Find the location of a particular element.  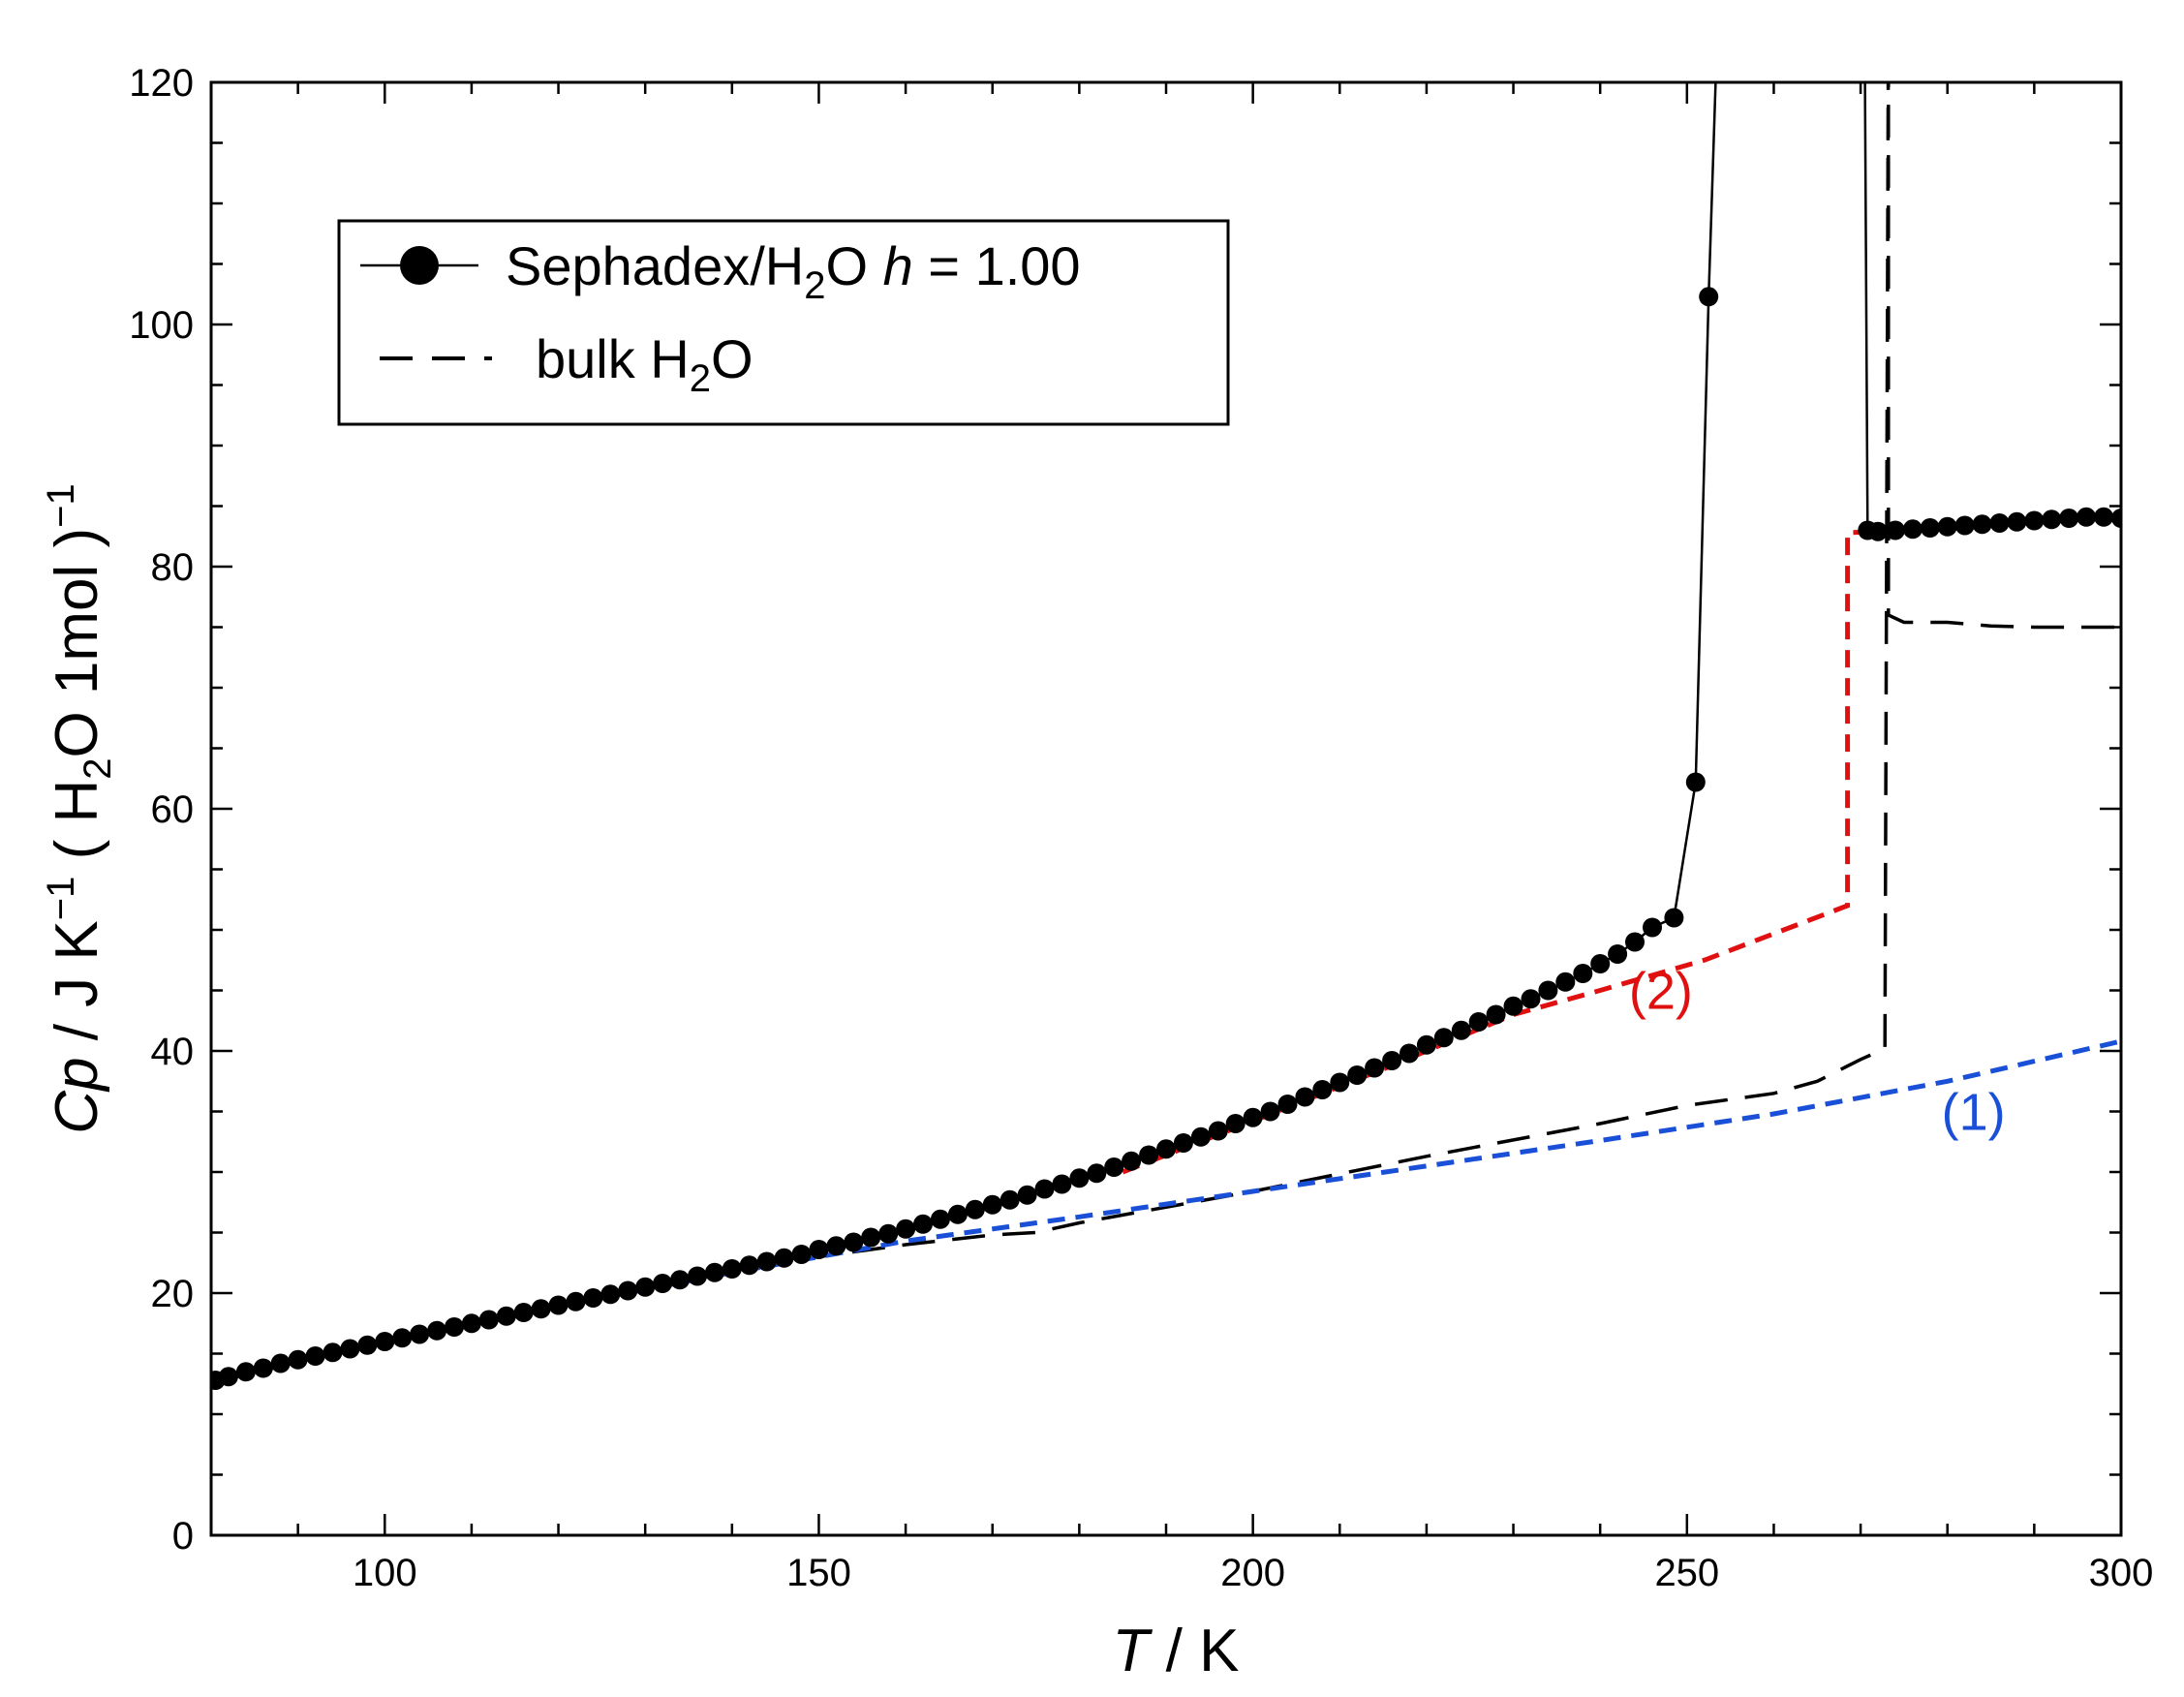

legend-label-sephadex: Sephadex/H2O h = 1.00 is located at coordinates (794, 271).